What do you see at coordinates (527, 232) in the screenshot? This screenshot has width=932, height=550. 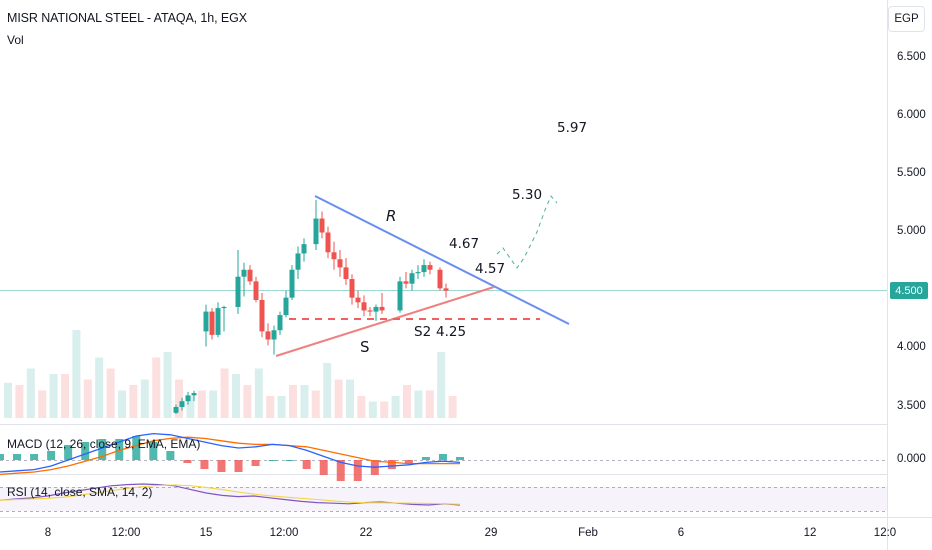 I see `projection-path` at bounding box center [527, 232].